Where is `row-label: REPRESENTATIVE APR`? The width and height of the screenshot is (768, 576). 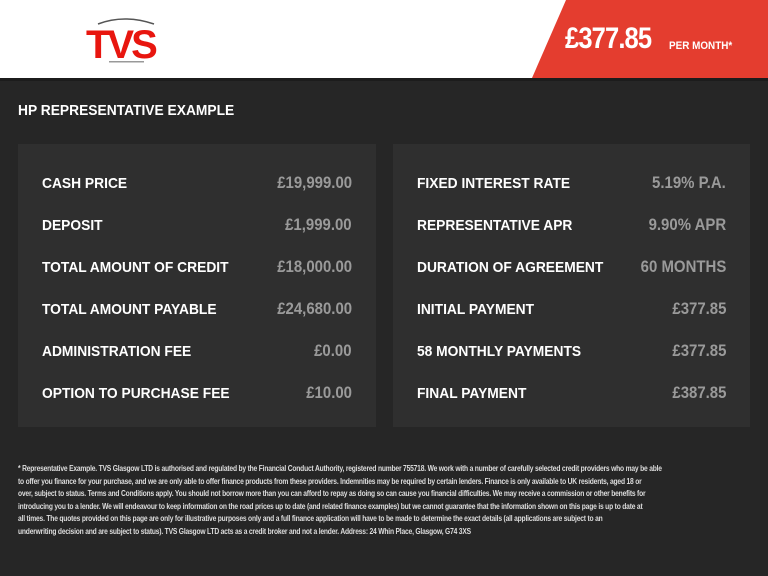
row-label: REPRESENTATIVE APR is located at coordinates (495, 225).